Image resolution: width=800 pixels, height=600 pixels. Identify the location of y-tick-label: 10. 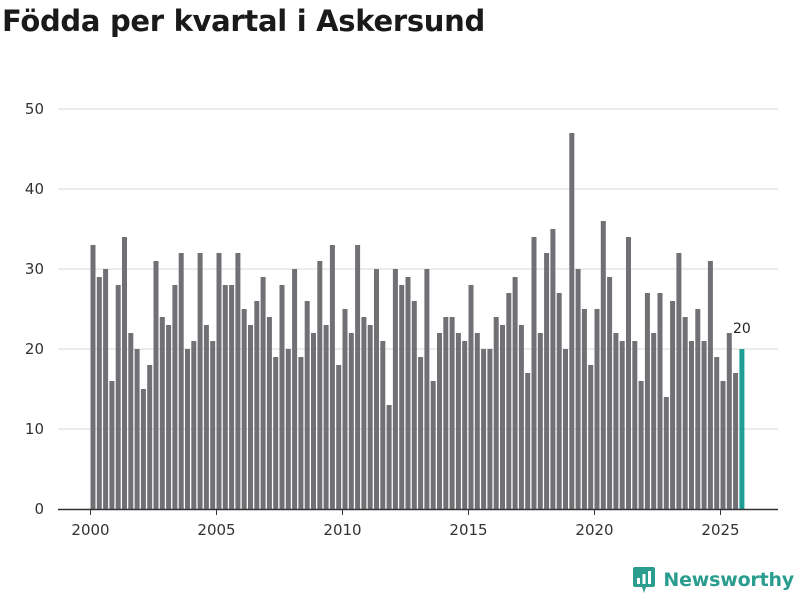
(34, 429).